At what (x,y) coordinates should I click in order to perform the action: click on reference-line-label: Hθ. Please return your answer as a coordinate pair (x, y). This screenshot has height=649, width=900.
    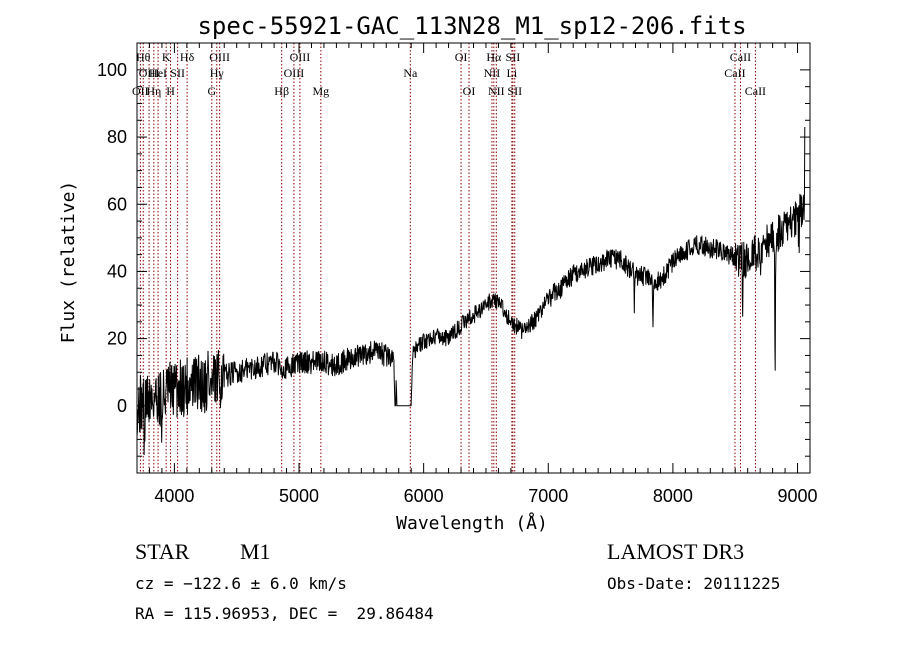
    Looking at the image, I should click on (143, 57).